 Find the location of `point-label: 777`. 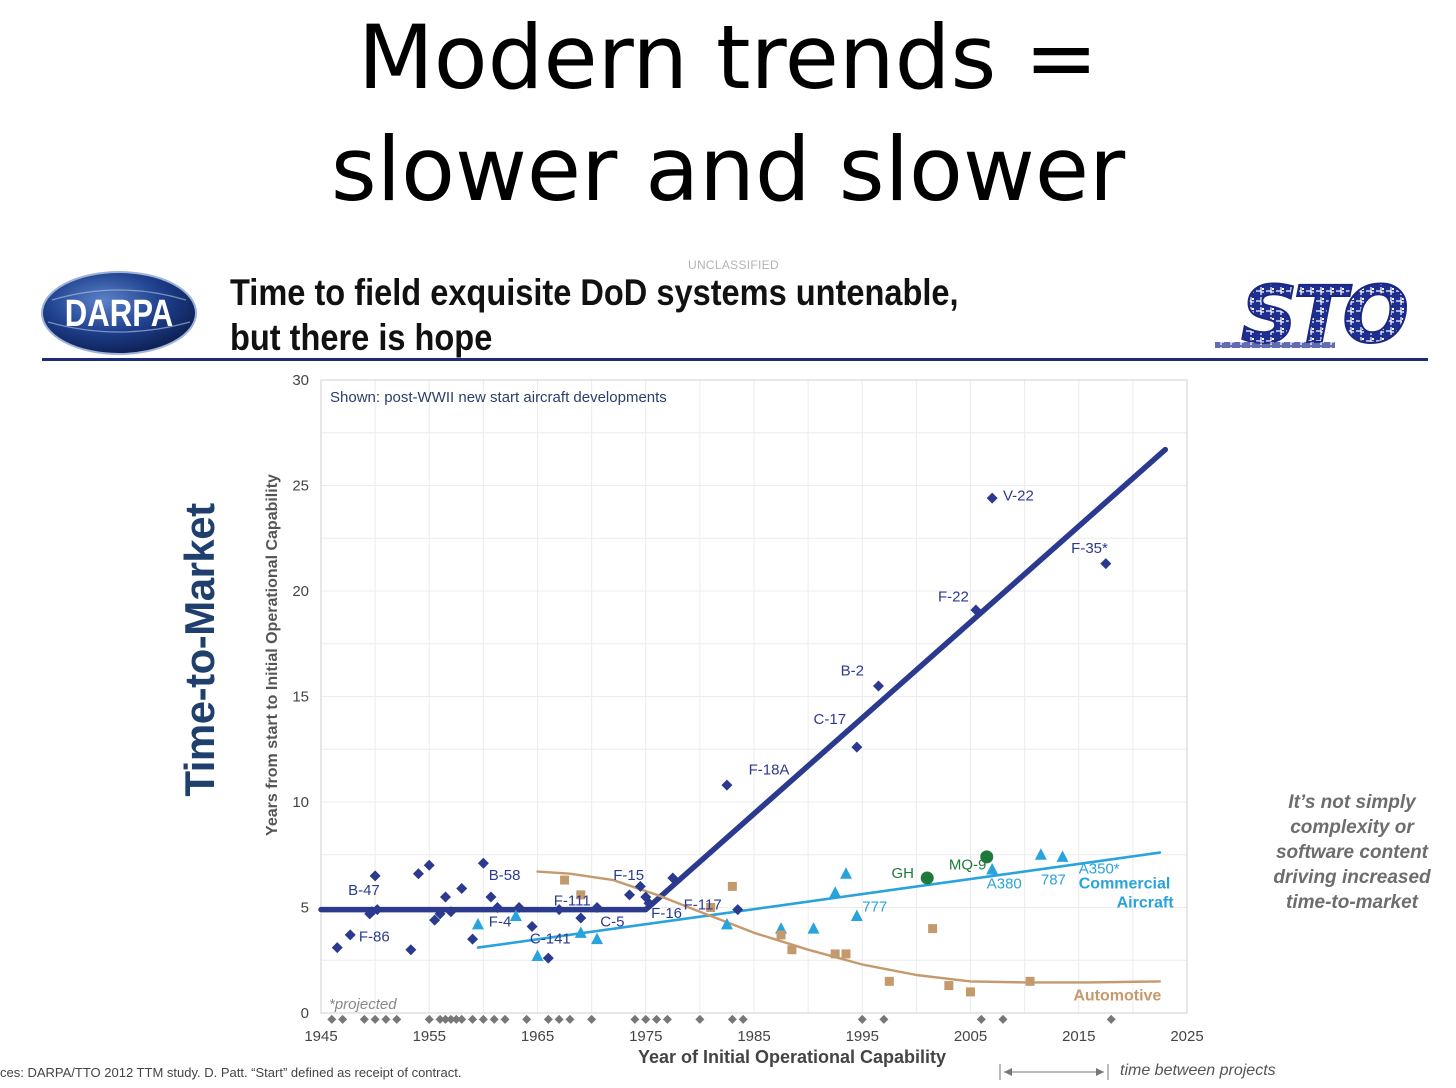

point-label: 777 is located at coordinates (874, 907).